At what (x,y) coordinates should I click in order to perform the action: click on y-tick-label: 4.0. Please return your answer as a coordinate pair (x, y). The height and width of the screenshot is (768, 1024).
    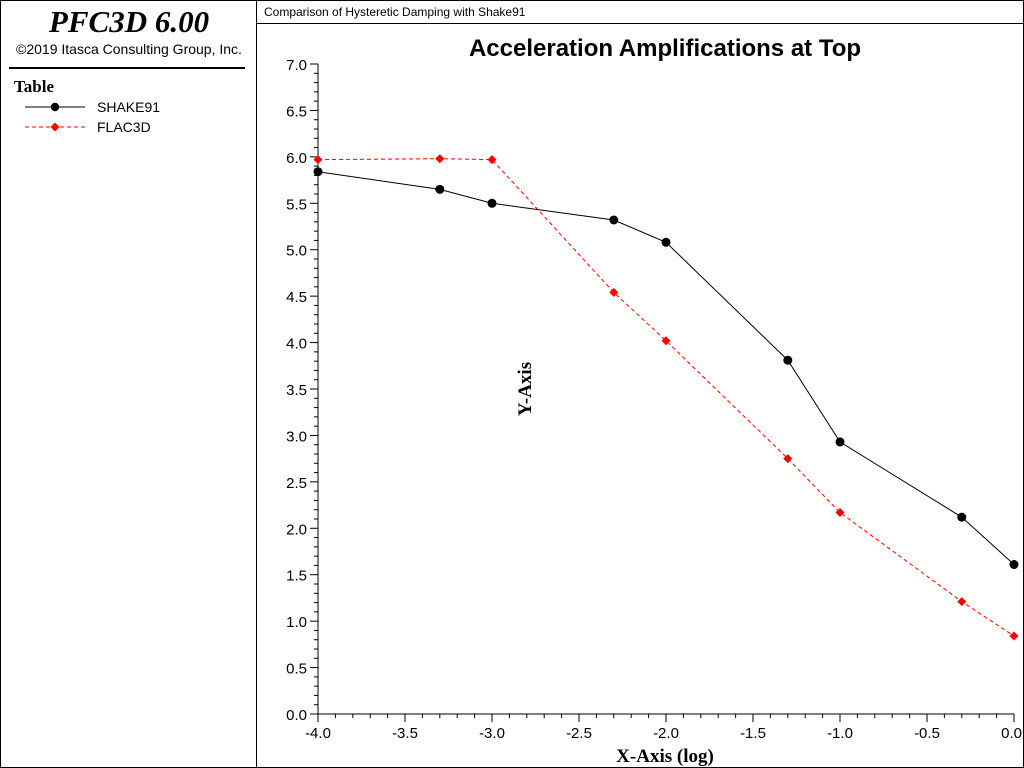
    Looking at the image, I should click on (296, 344).